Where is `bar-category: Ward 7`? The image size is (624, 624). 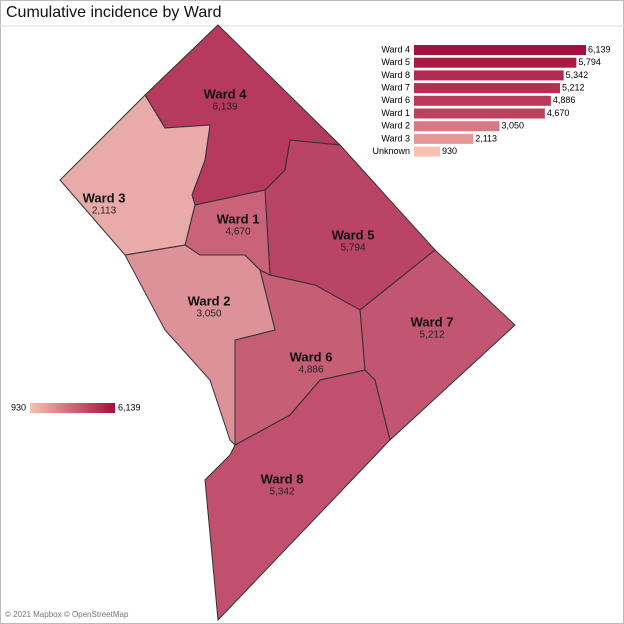
bar-category: Ward 7 is located at coordinates (395, 87).